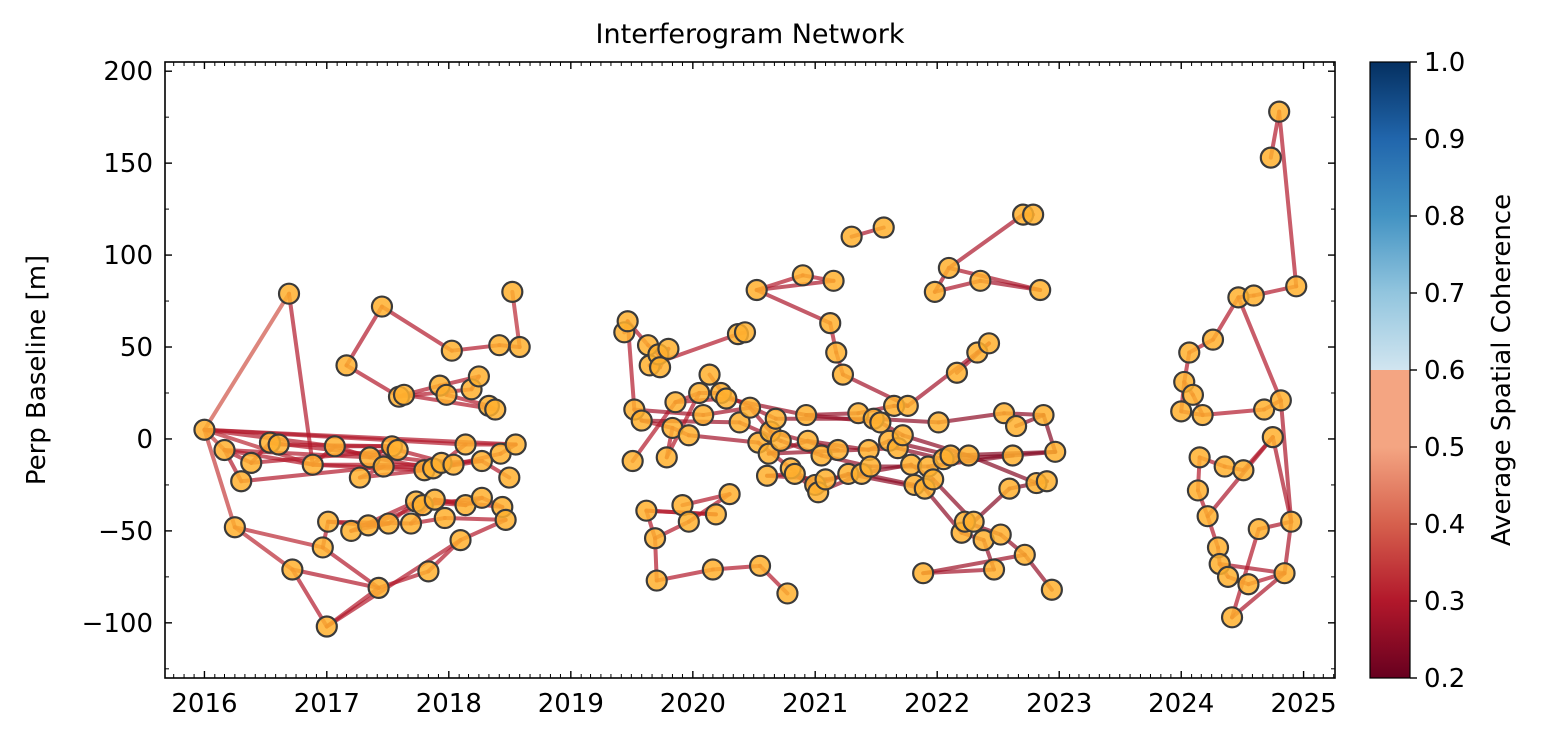 The width and height of the screenshot is (1541, 741). What do you see at coordinates (144, 440) in the screenshot?
I see `y-tick-label: 0` at bounding box center [144, 440].